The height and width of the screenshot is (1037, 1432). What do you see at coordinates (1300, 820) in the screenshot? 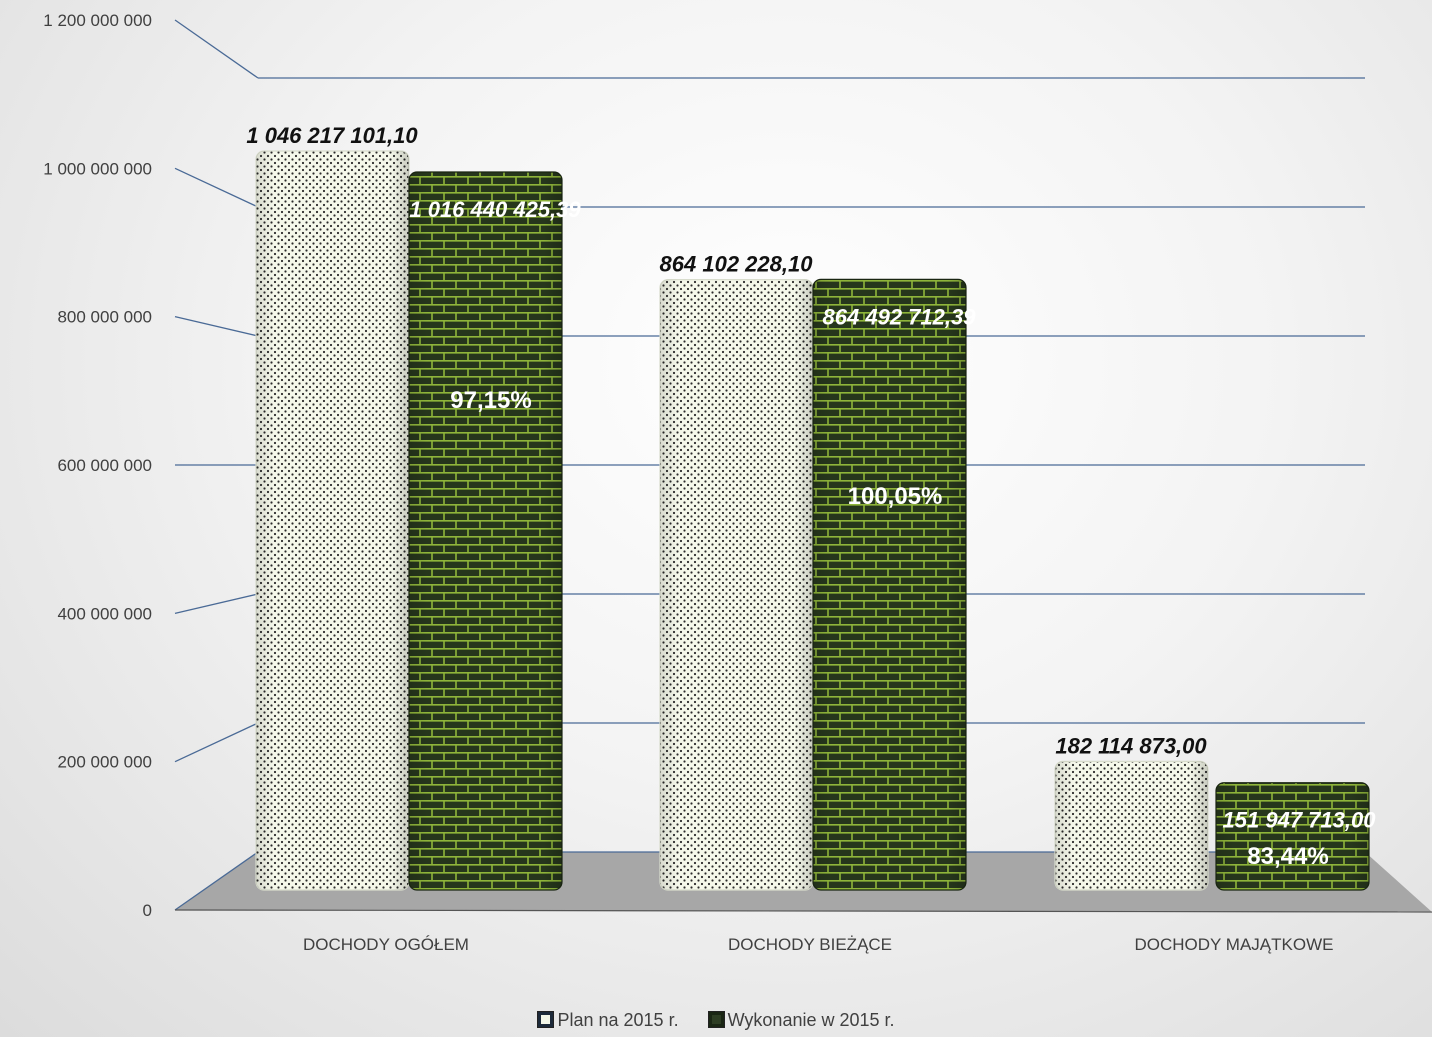
I see `value-label-exec: 151 947 713,00` at bounding box center [1300, 820].